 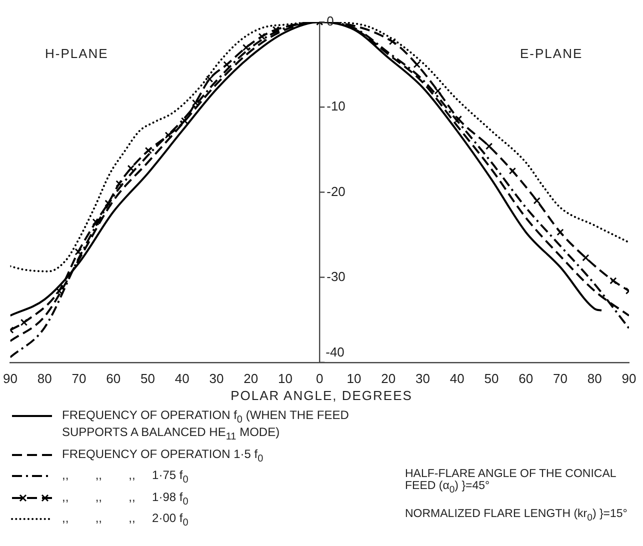 What do you see at coordinates (125, 477) in the screenshot?
I see `legend-label: ,, ,, ,, 1·75 f$_{0}$` at bounding box center [125, 477].